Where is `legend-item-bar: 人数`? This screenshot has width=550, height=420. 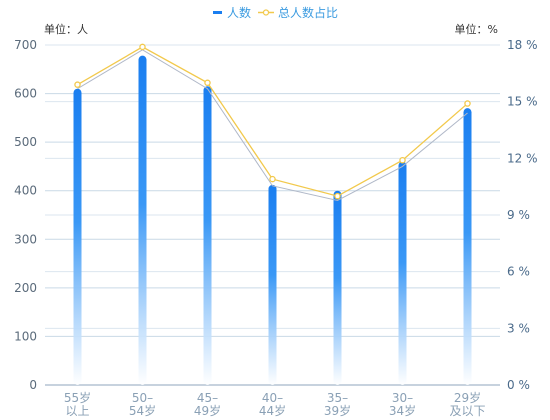
legend-item-bar: 人数 is located at coordinates (232, 12).